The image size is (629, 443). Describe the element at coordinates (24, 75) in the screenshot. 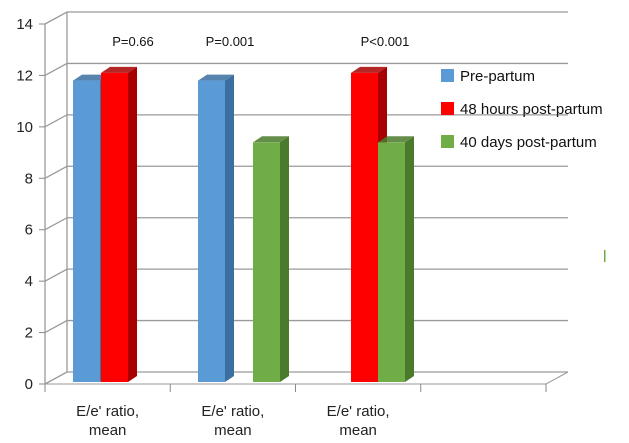

I see `y-tick-label: 12` at that location.